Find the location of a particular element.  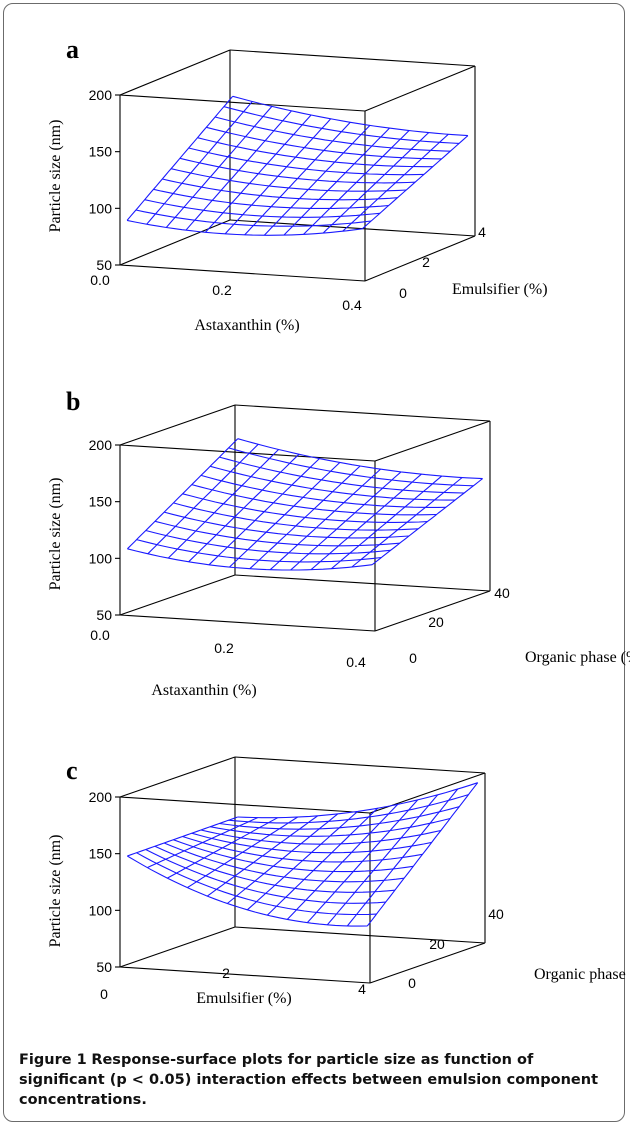

plot-b-y-tick-label: 40 is located at coordinates (502, 593).